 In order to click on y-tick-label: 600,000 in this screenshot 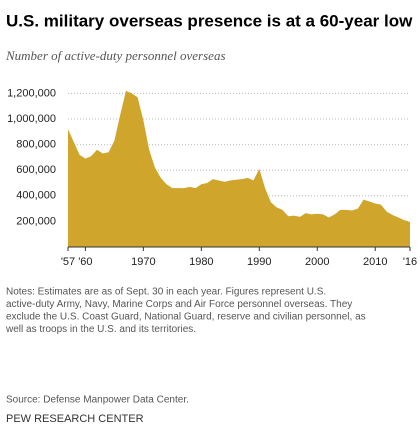, I will do `click(36, 170)`.